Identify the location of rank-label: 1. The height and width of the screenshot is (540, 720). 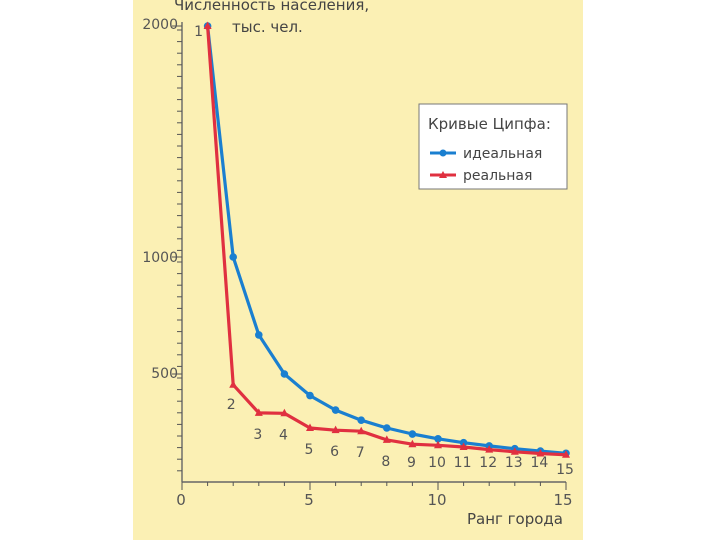
(198, 32).